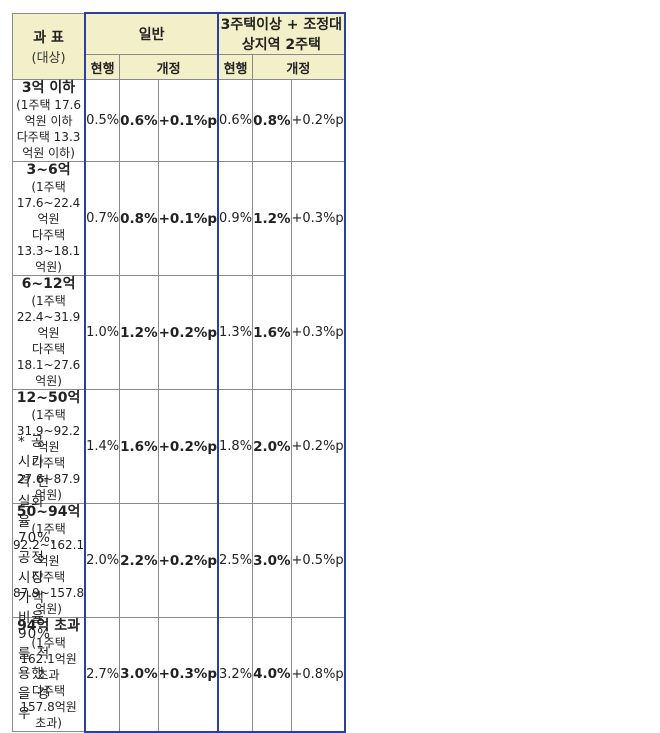  Describe the element at coordinates (188, 675) in the screenshot. I see `general-rate-change: +0.3%p` at that location.